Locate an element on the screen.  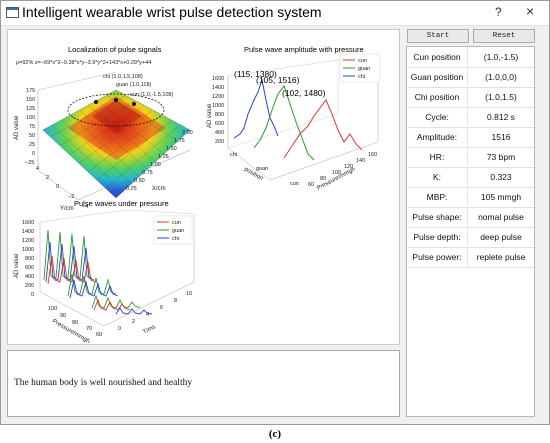
info-label: Pulse shape: is located at coordinates (437, 217).